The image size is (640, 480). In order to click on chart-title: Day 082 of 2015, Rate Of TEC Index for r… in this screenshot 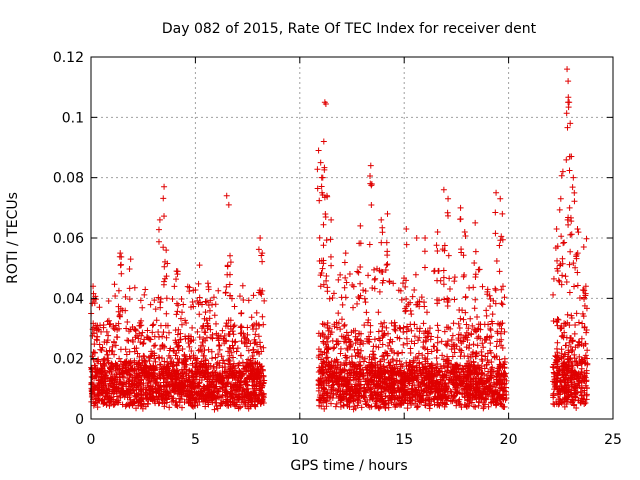, I will do `click(349, 29)`.